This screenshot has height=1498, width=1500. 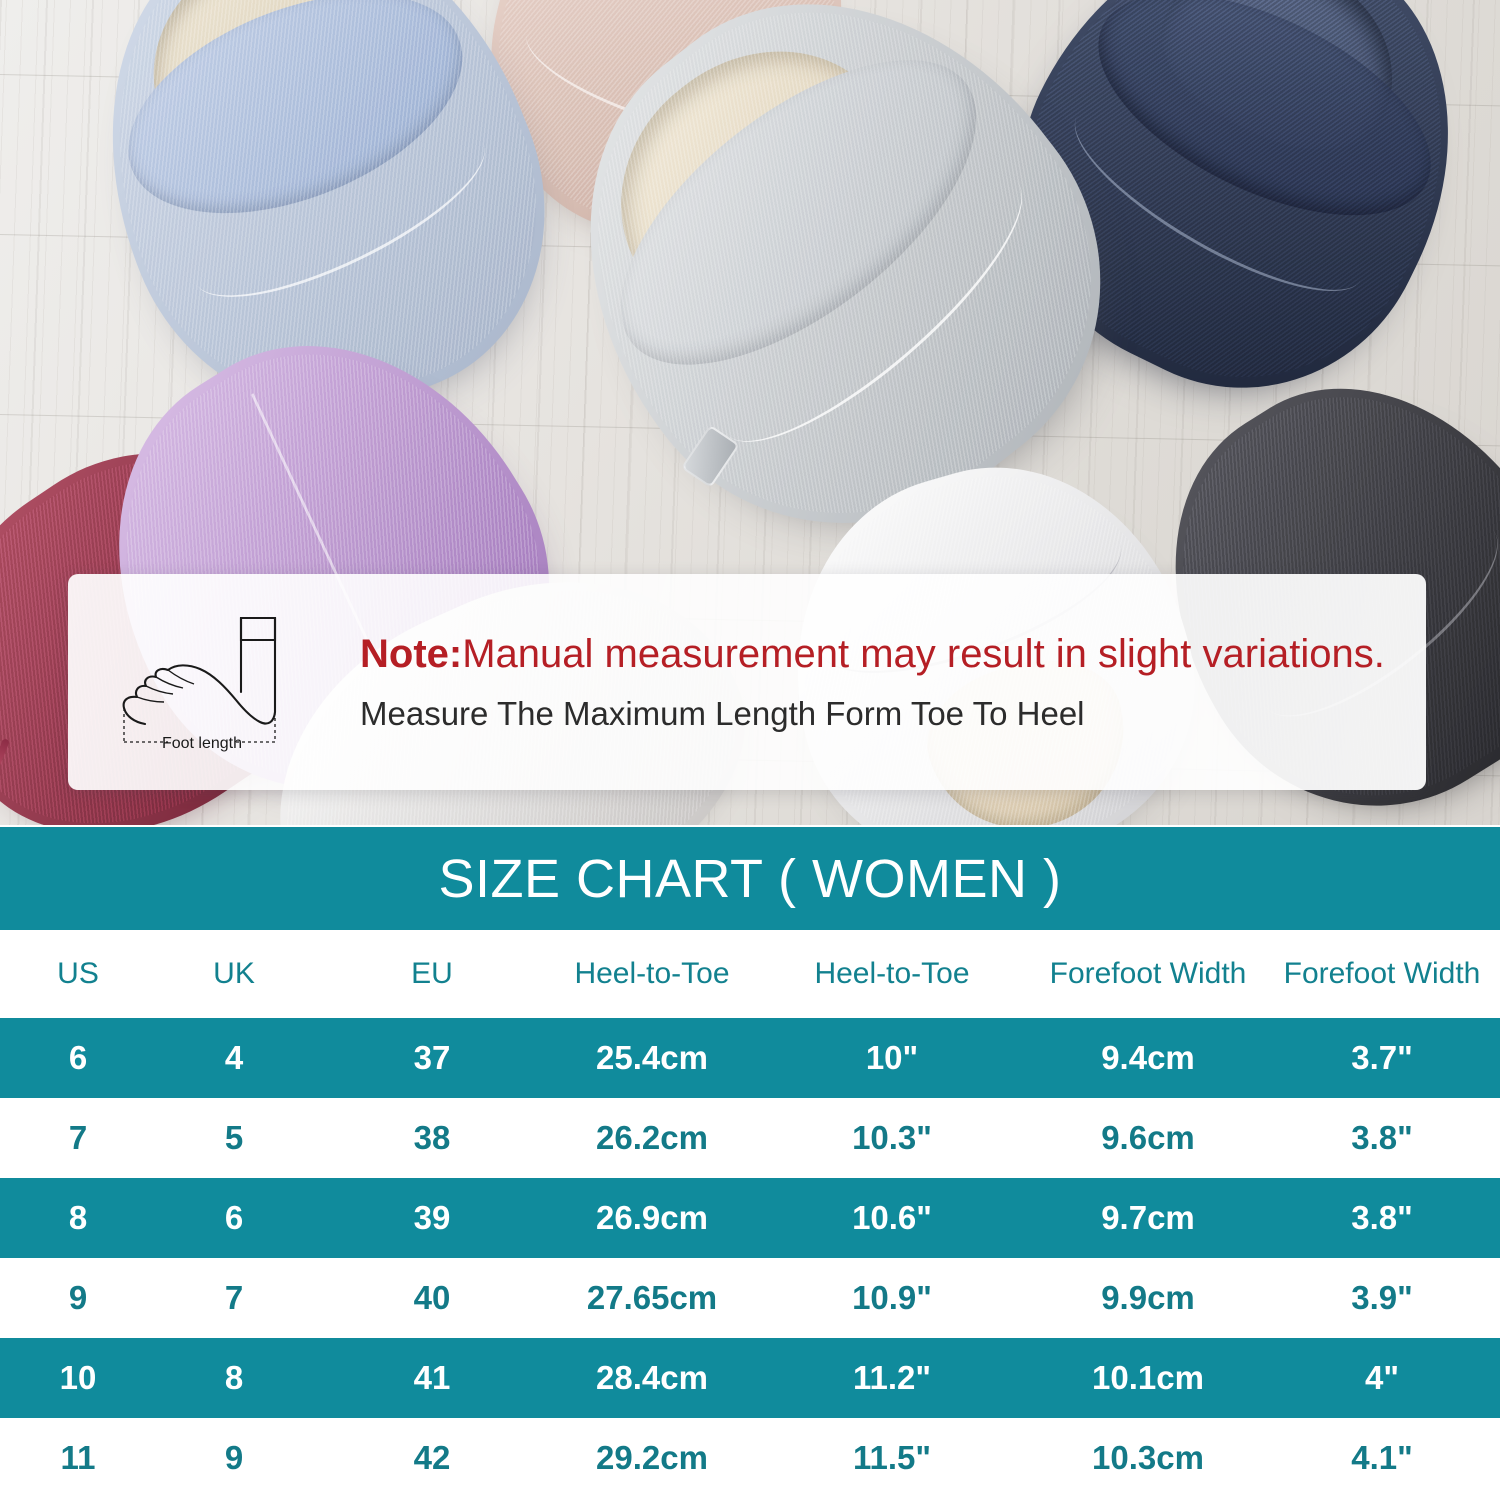 What do you see at coordinates (1148, 973) in the screenshot?
I see `column-header-forefoot-width-cm: Forefoot Width` at bounding box center [1148, 973].